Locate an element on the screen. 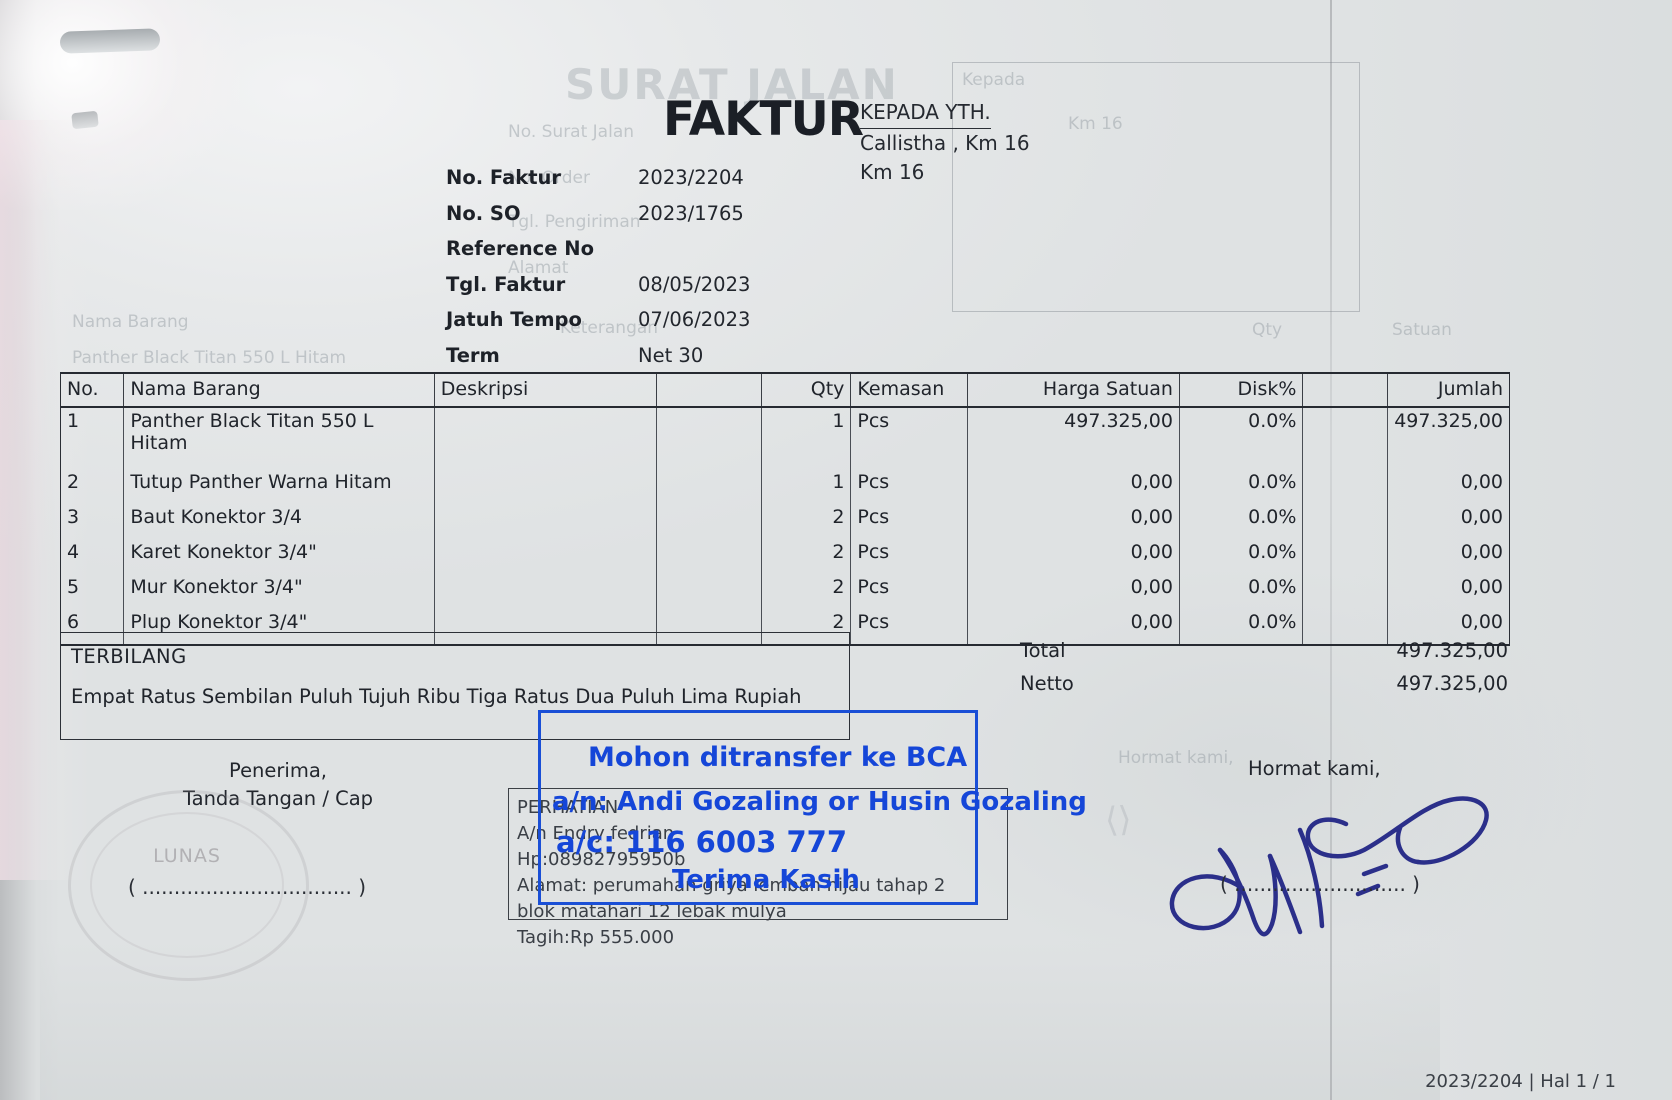  total-value: 497.325,00 is located at coordinates (1452, 650).